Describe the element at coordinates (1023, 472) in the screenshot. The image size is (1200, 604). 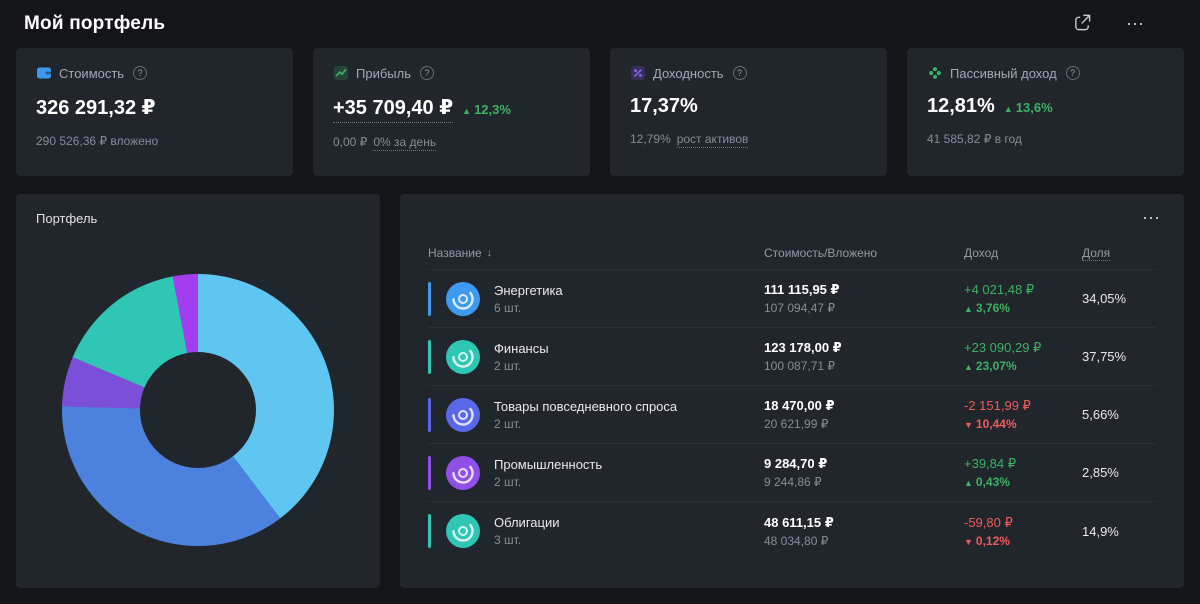
I see `income-cell: +39,84 ₽ ▲ 0,43%` at that location.